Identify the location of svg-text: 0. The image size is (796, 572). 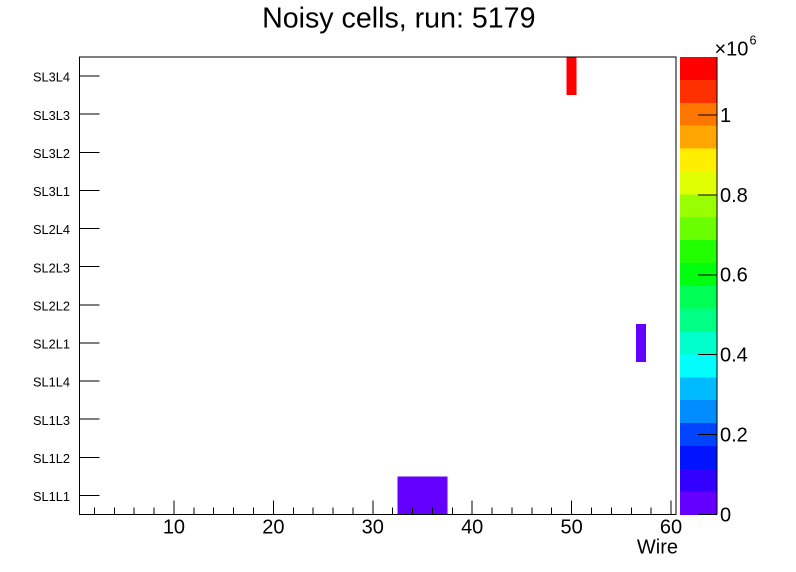
(725, 515).